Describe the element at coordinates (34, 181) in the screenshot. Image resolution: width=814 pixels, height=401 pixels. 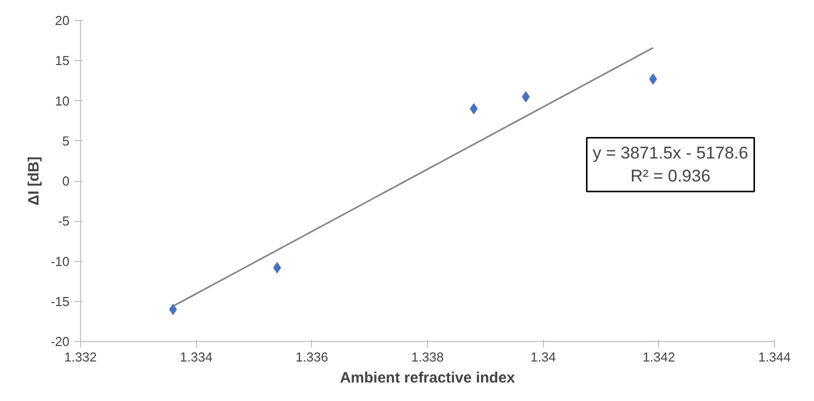
I see `y-axis-title: ΔI [dB]` at that location.